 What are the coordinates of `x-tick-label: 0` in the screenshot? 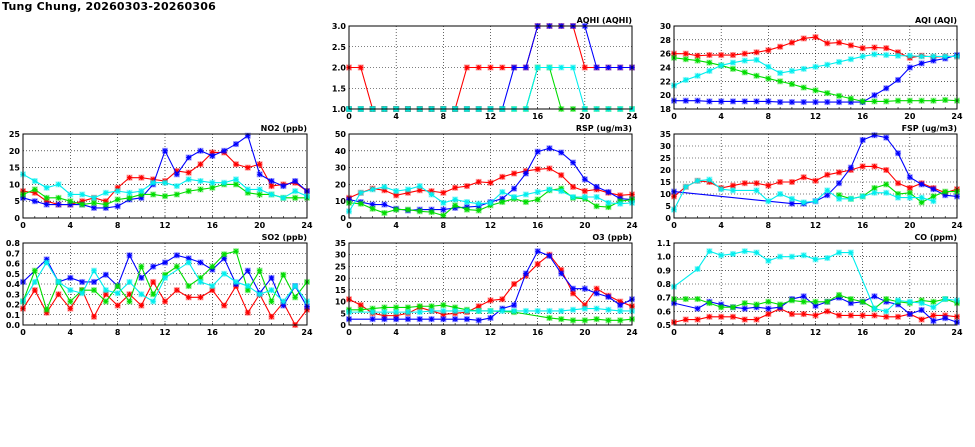 It's located at (349, 116).